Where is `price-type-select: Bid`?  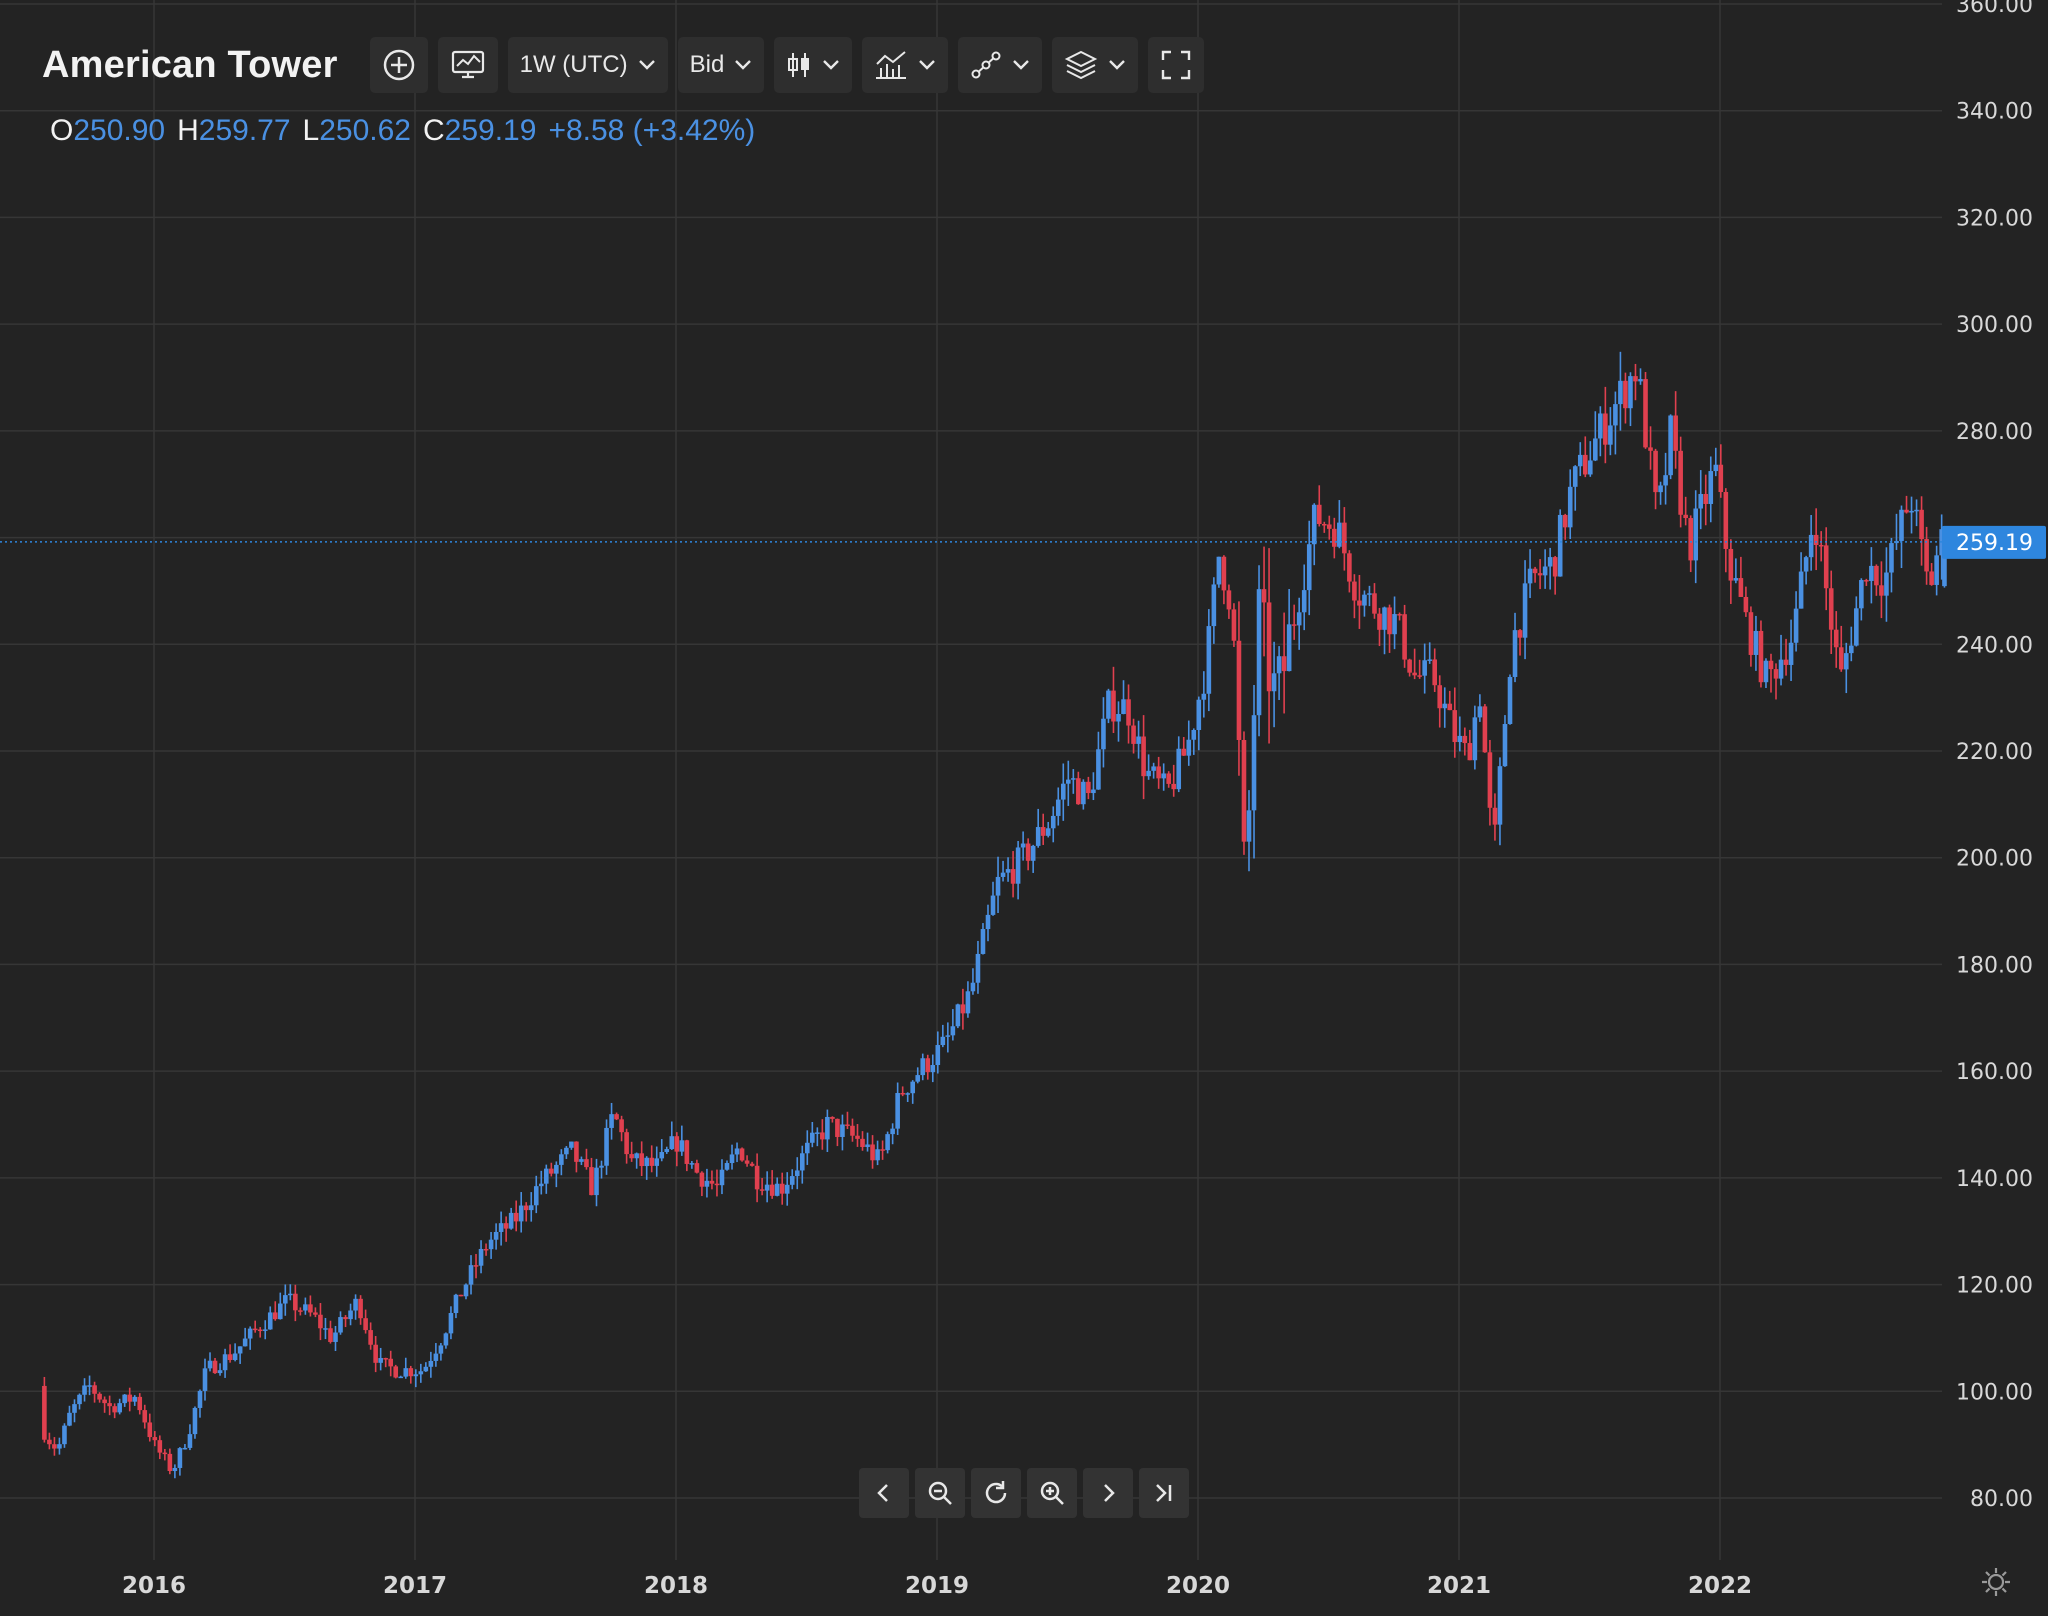 price-type-select: Bid is located at coordinates (721, 65).